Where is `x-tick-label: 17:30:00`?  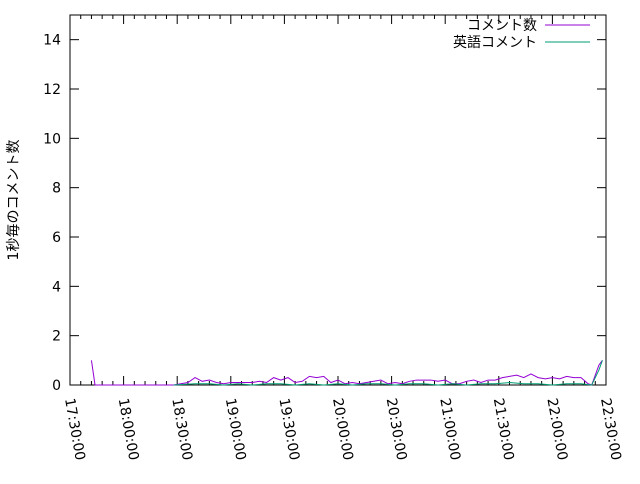 x-tick-label: 17:30:00 is located at coordinates (74, 429).